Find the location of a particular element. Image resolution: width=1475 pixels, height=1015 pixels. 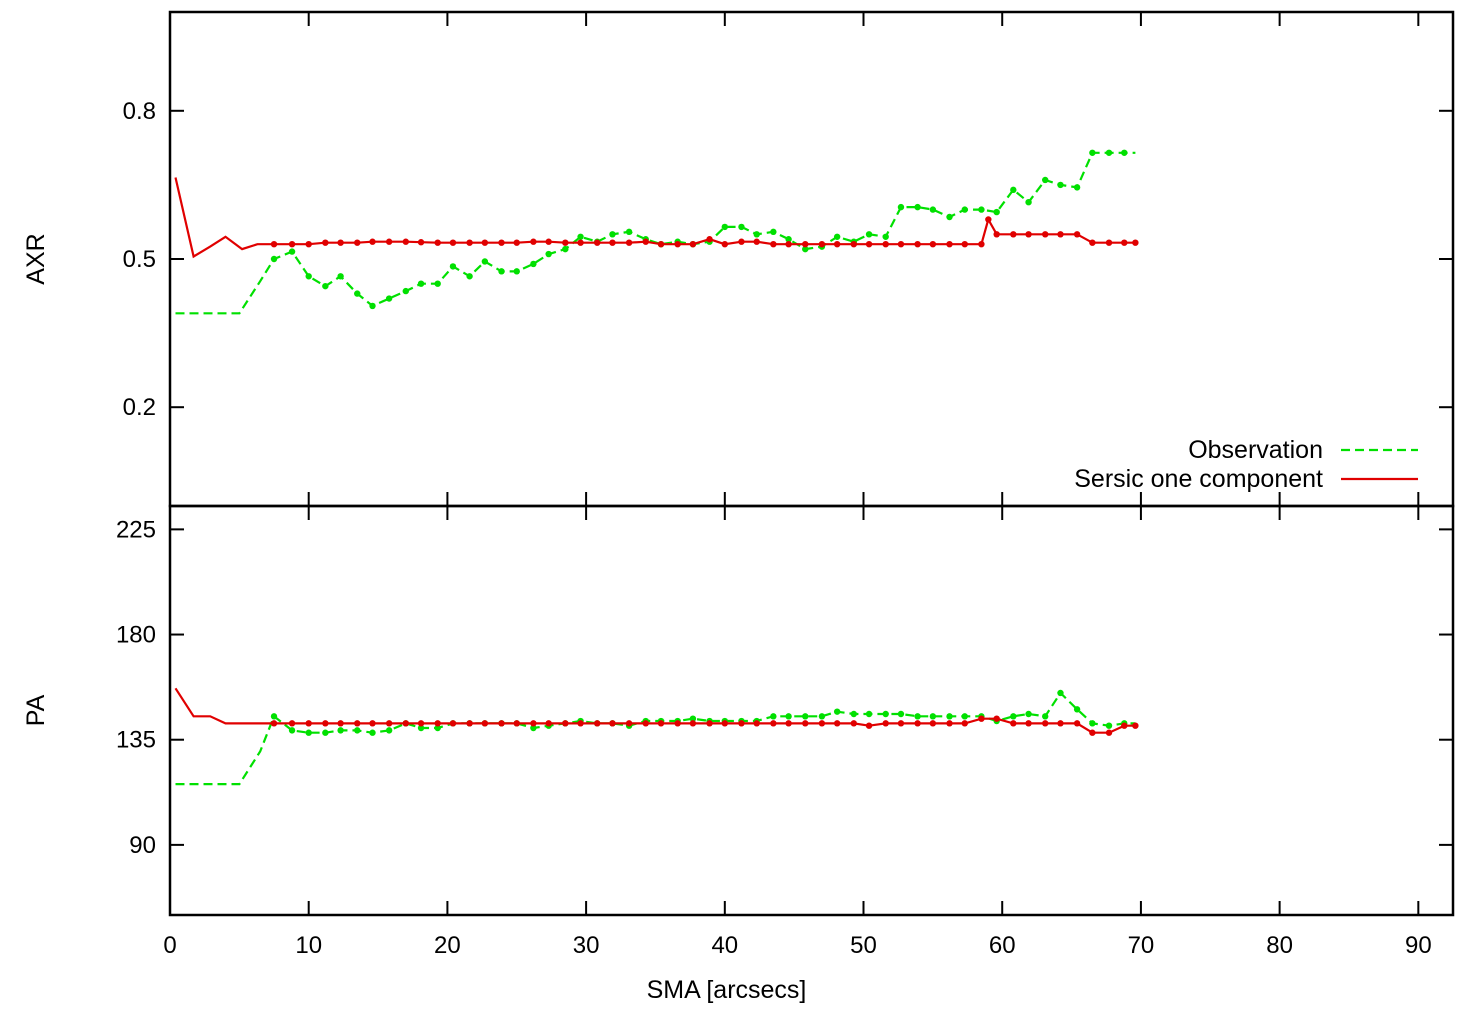

y-tick-label: 180 is located at coordinates (136, 635).